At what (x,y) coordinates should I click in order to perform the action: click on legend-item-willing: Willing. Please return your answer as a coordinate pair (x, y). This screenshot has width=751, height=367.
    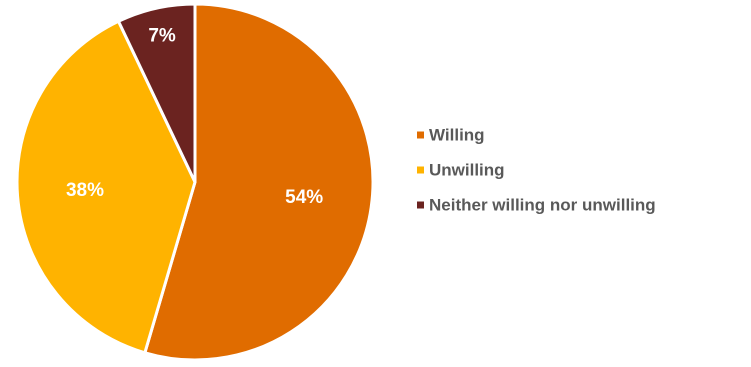
    Looking at the image, I should click on (451, 135).